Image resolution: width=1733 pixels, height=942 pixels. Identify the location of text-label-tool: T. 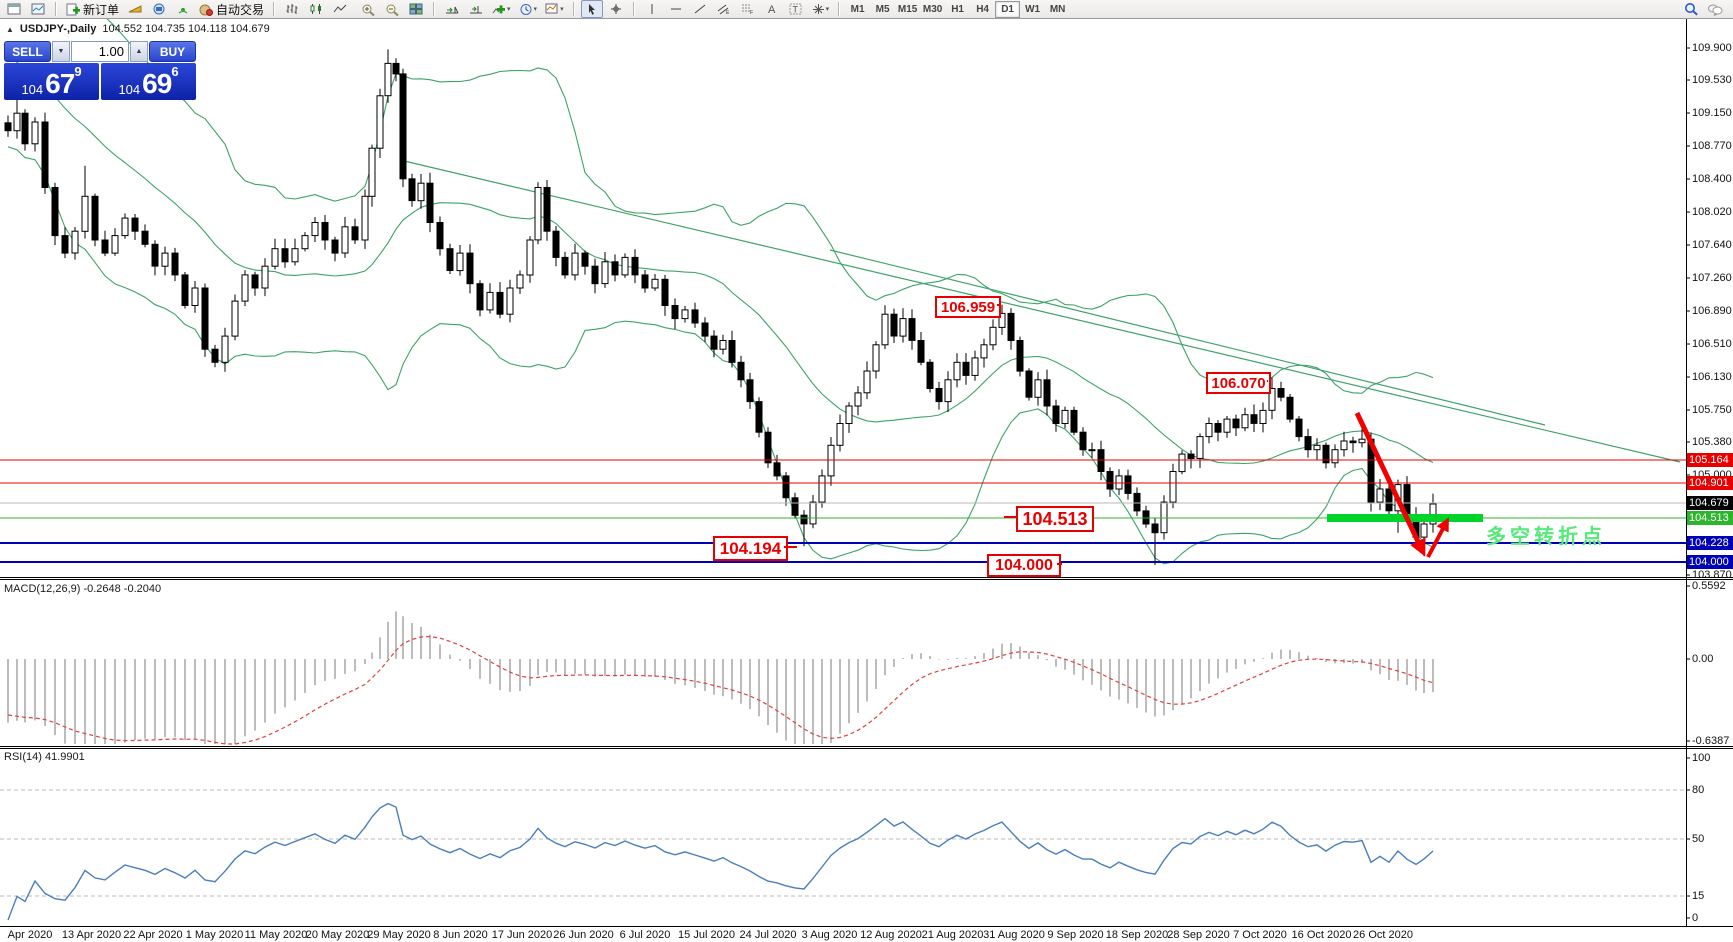
(796, 9).